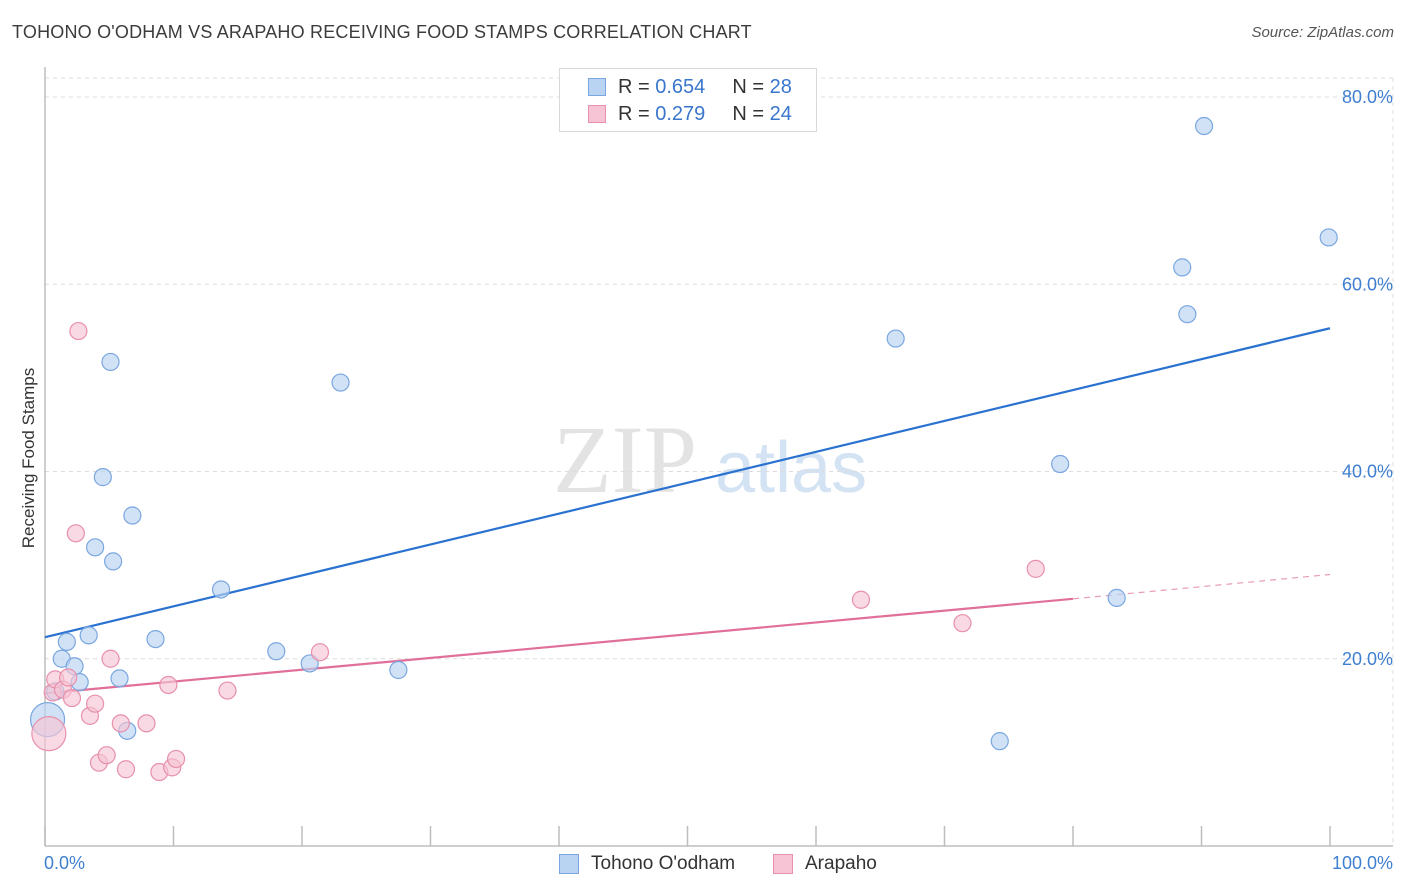  I want to click on legend-row-tohono: R = 0.654 N = 28, so click(690, 87).